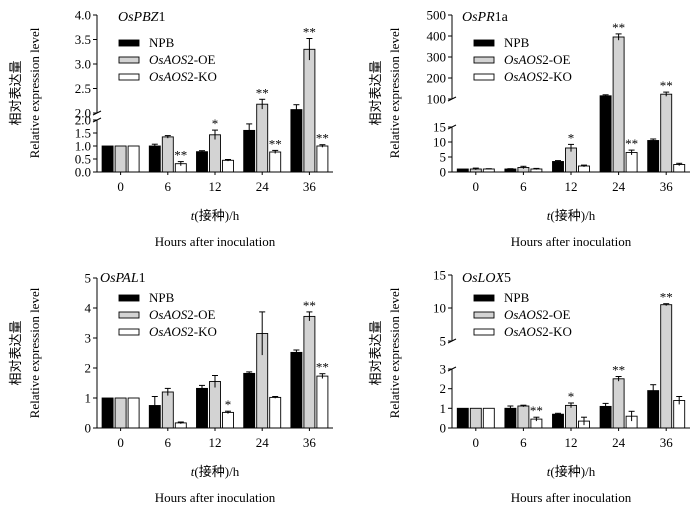 This screenshot has width=700, height=512. Describe the element at coordinates (215, 471) in the screenshot. I see `x-axis-label: t(接种)/h` at that location.